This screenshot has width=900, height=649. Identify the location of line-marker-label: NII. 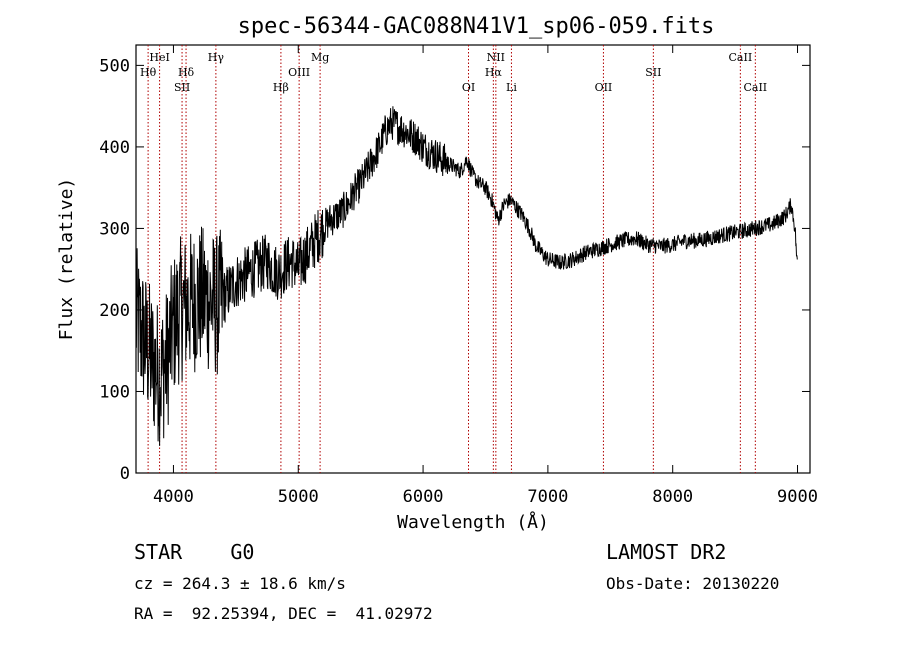
(496, 57).